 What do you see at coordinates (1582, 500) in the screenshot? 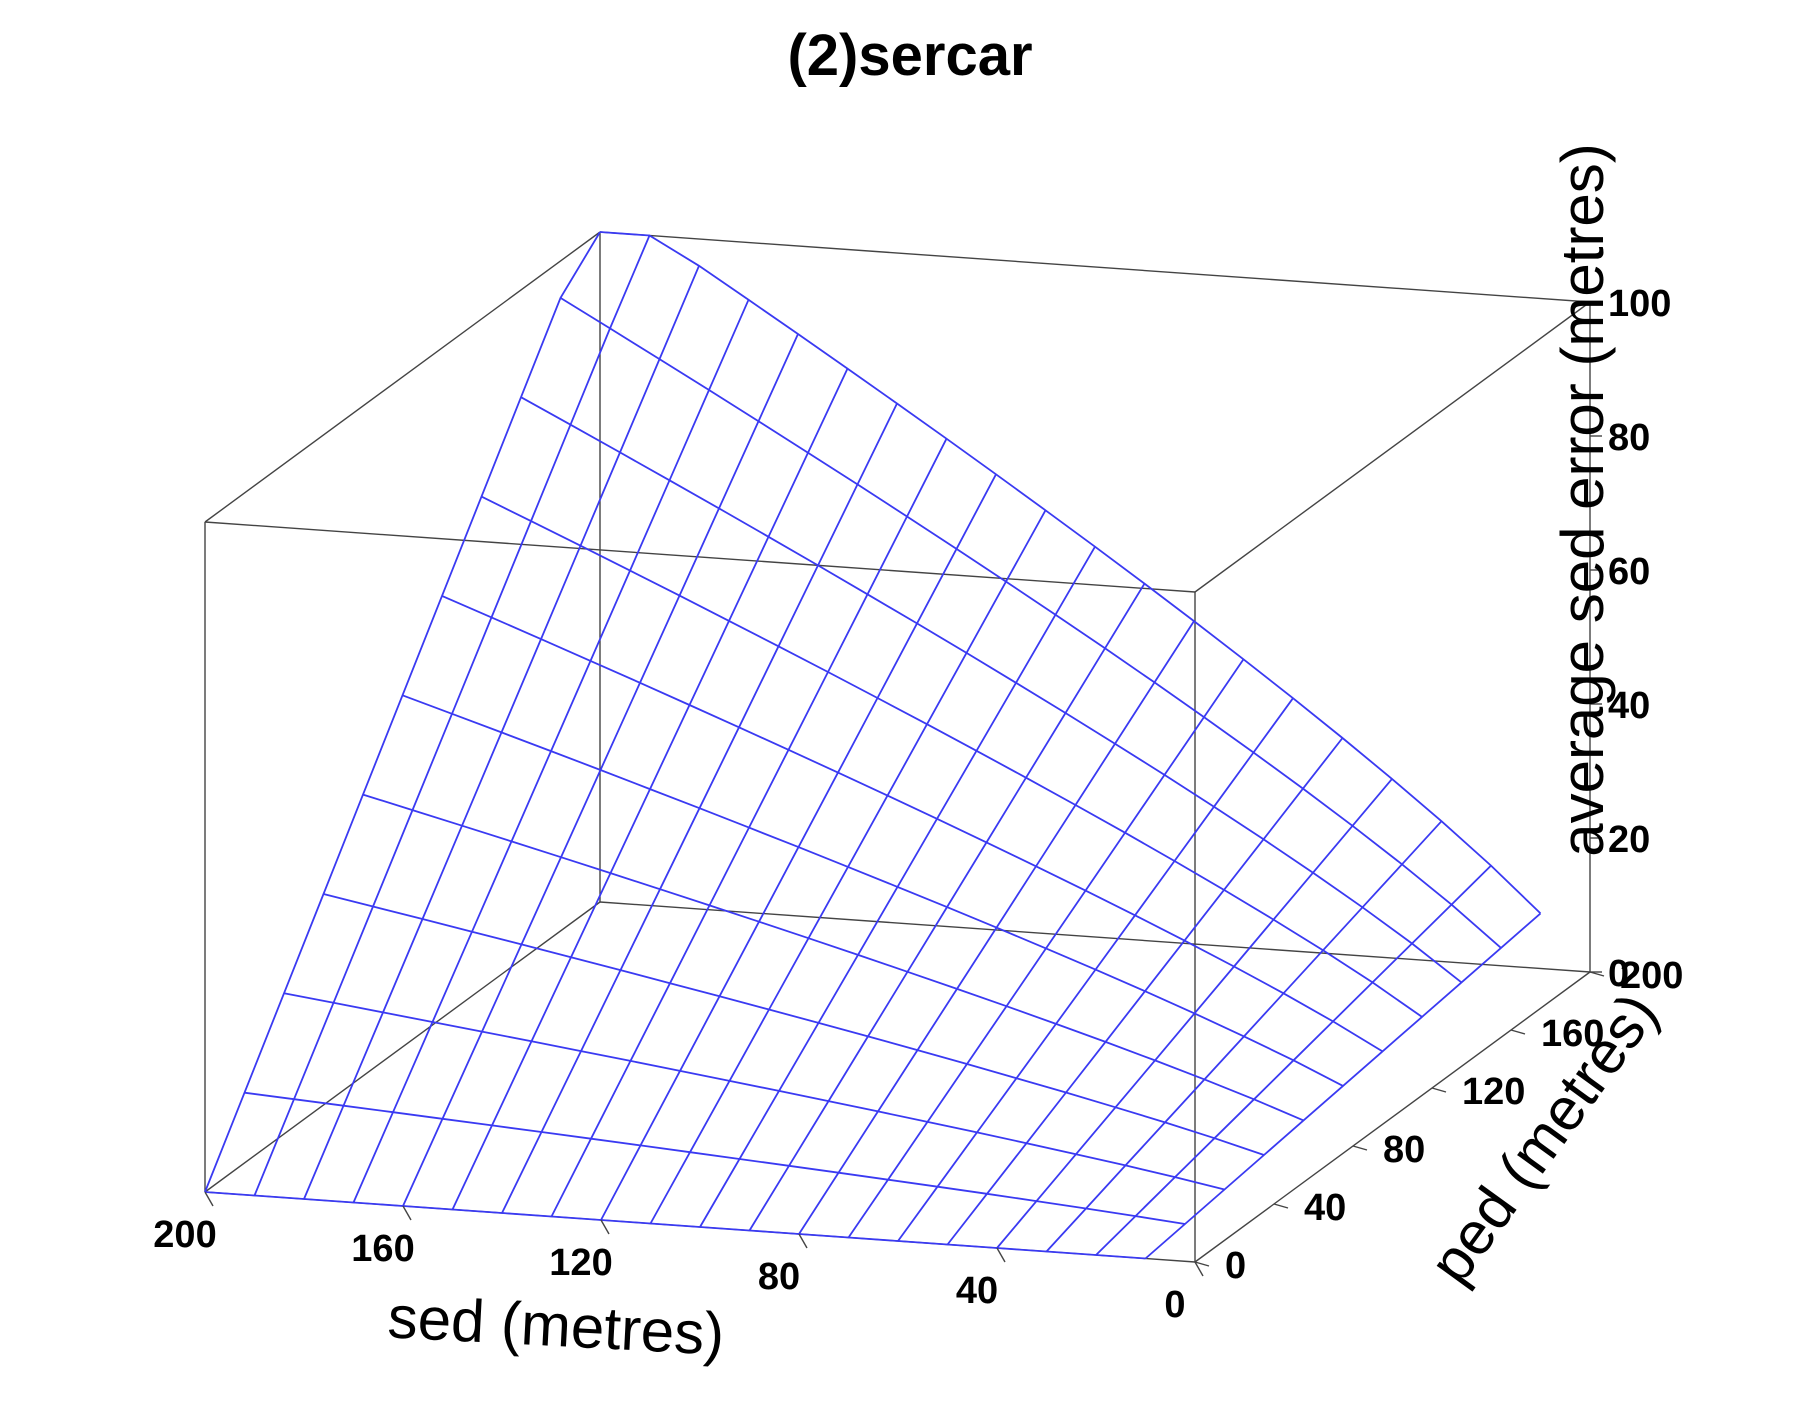
I see `z-axis-label: average sed error (metres)` at bounding box center [1582, 500].